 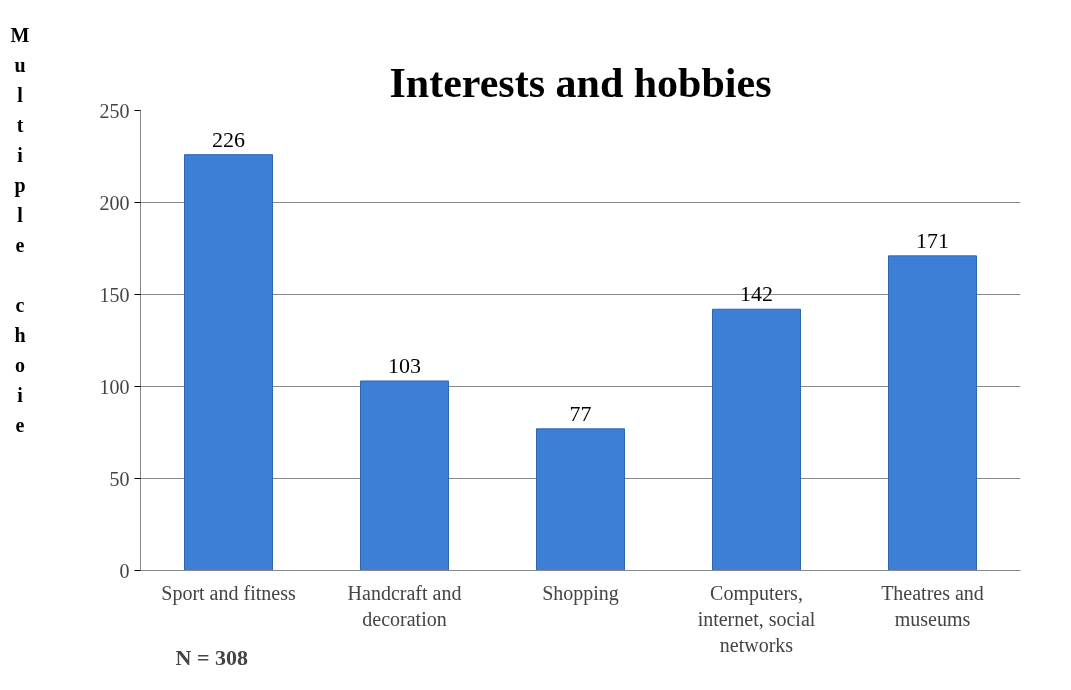 I want to click on data-label: 103, so click(x=404, y=365).